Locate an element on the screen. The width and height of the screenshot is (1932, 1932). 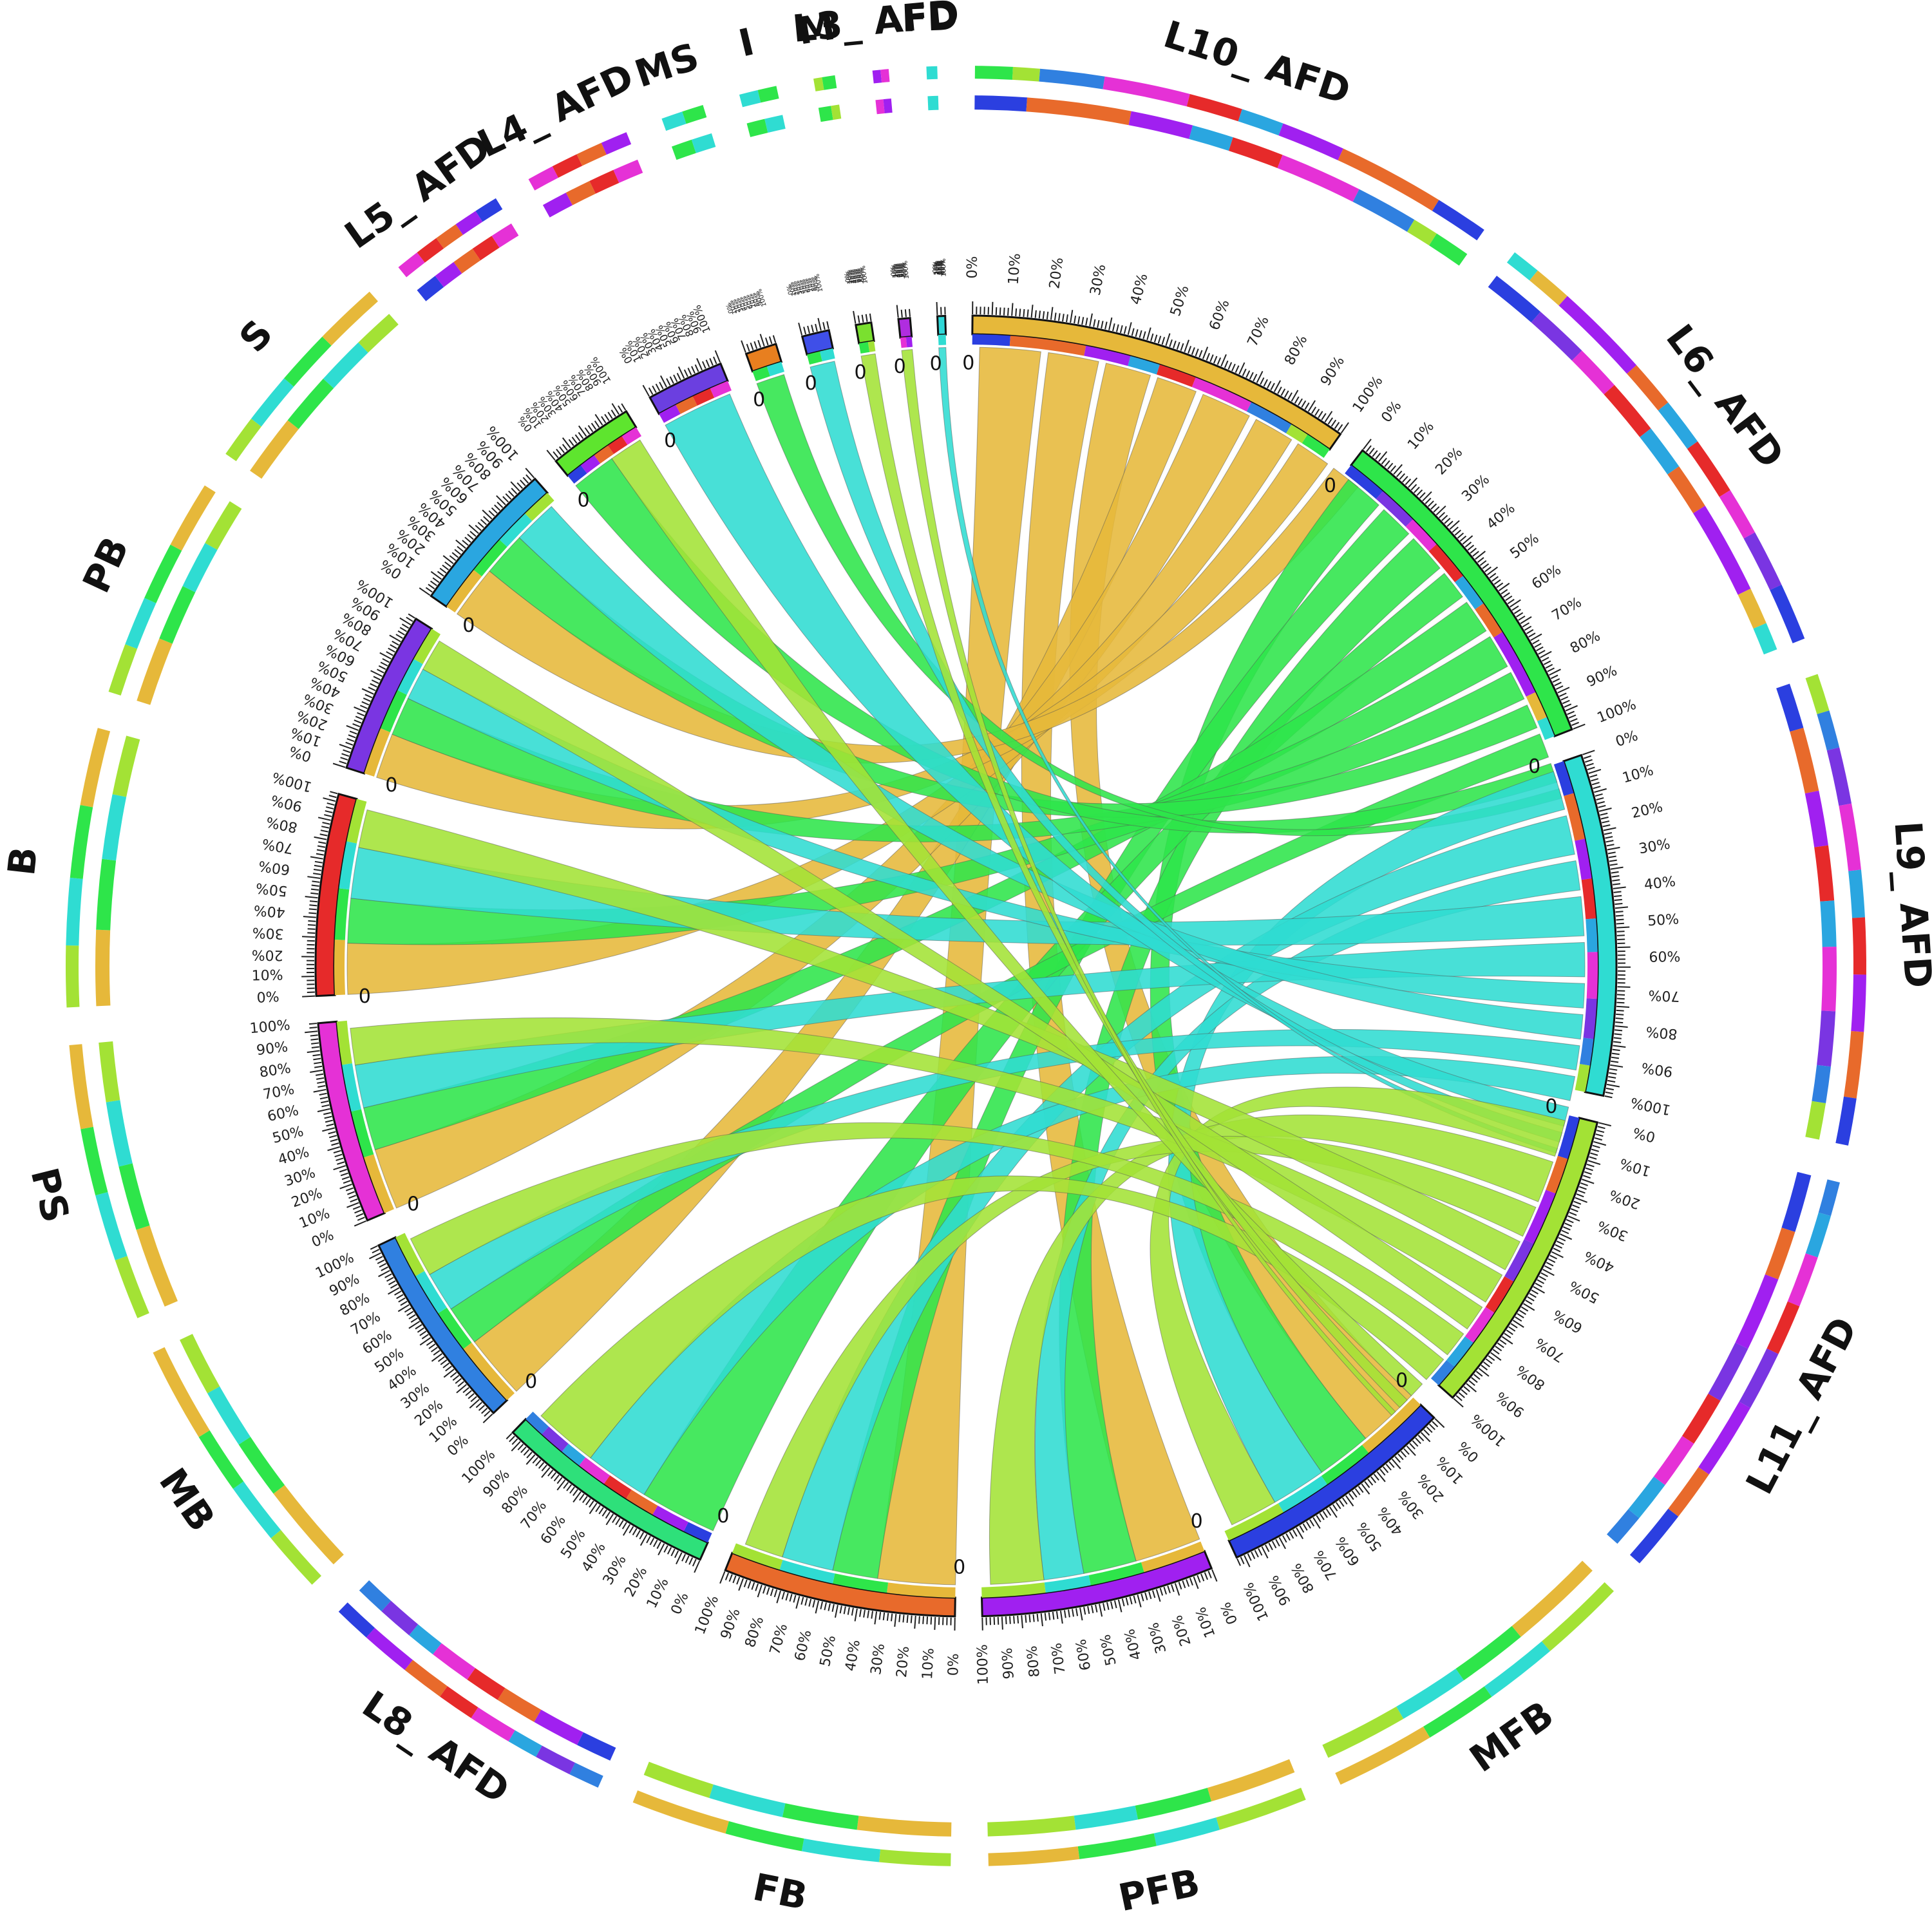
ticks-L5_AFD is located at coordinates (587, 431).